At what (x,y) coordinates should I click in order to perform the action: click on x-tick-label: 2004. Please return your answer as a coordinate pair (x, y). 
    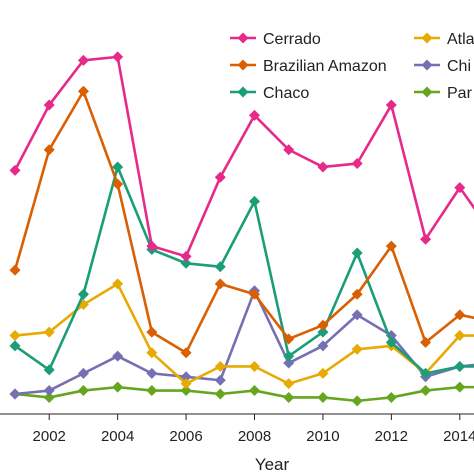
    Looking at the image, I should click on (117, 436).